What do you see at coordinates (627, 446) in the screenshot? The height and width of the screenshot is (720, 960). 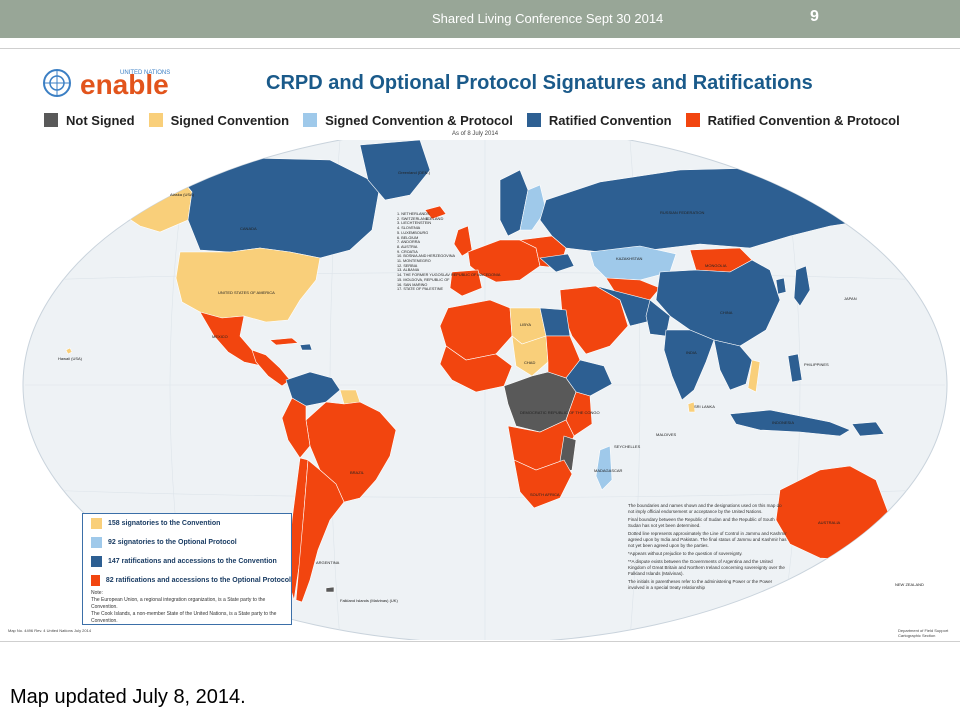 I see `label-seychelles: SEYCHELLES` at bounding box center [627, 446].